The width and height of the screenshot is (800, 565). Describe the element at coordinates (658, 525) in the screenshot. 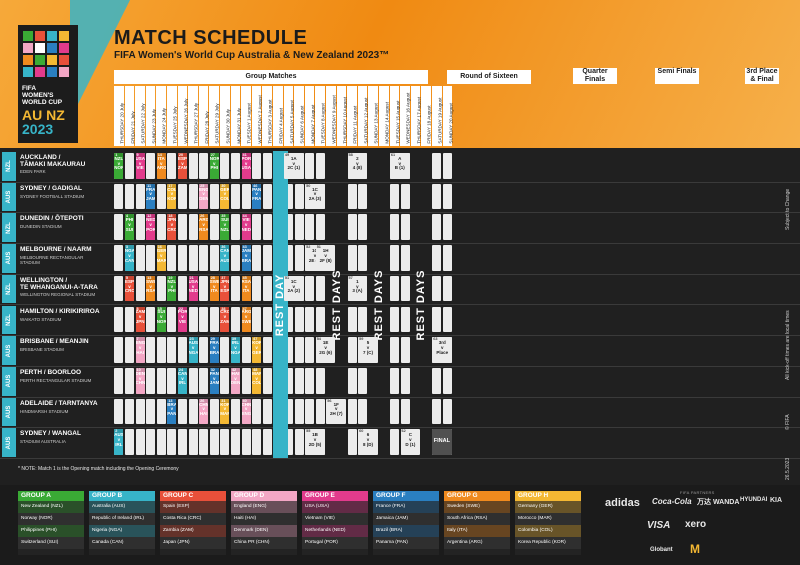

I see `visa-logo: VISA` at that location.